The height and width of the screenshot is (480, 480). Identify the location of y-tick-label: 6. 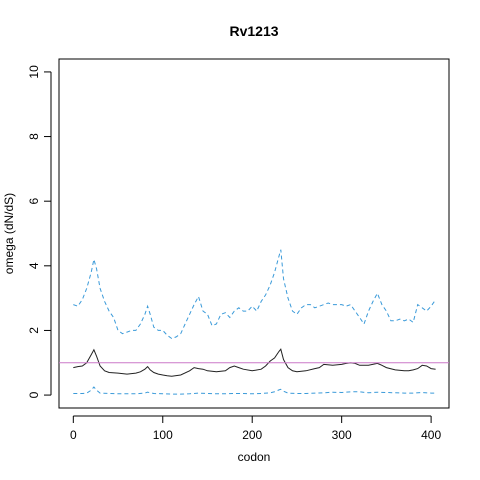
(34, 201).